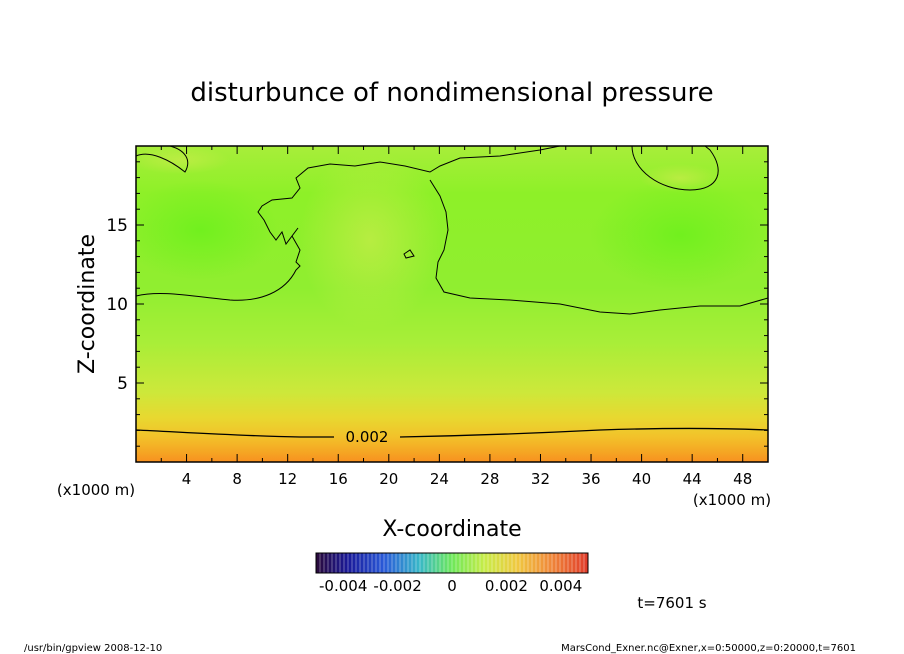 The width and height of the screenshot is (904, 654). I want to click on field-high-region-center, so click(370, 240).